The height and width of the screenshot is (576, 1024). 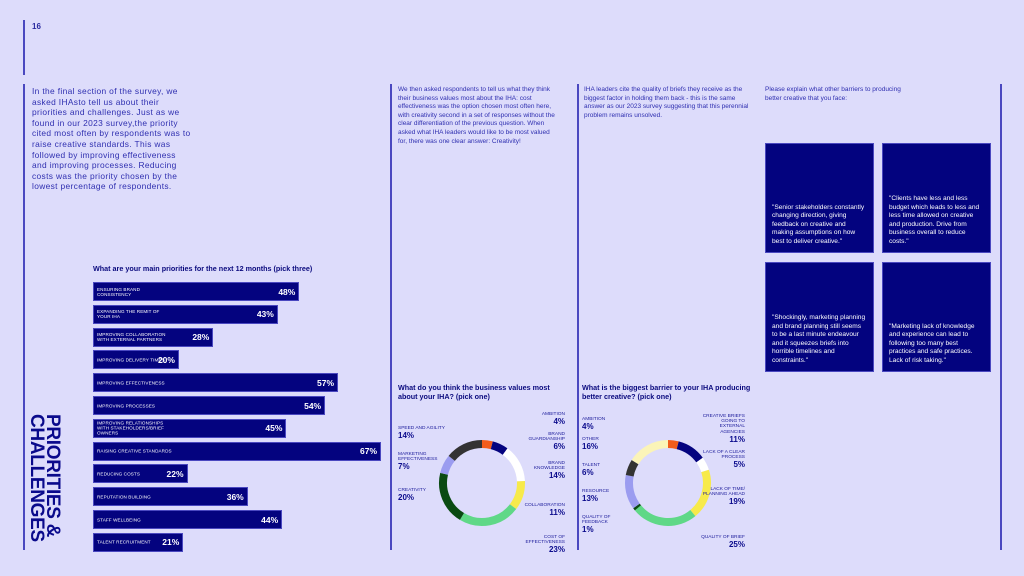 What do you see at coordinates (591, 465) in the screenshot?
I see `slice-name: Talent` at bounding box center [591, 465].